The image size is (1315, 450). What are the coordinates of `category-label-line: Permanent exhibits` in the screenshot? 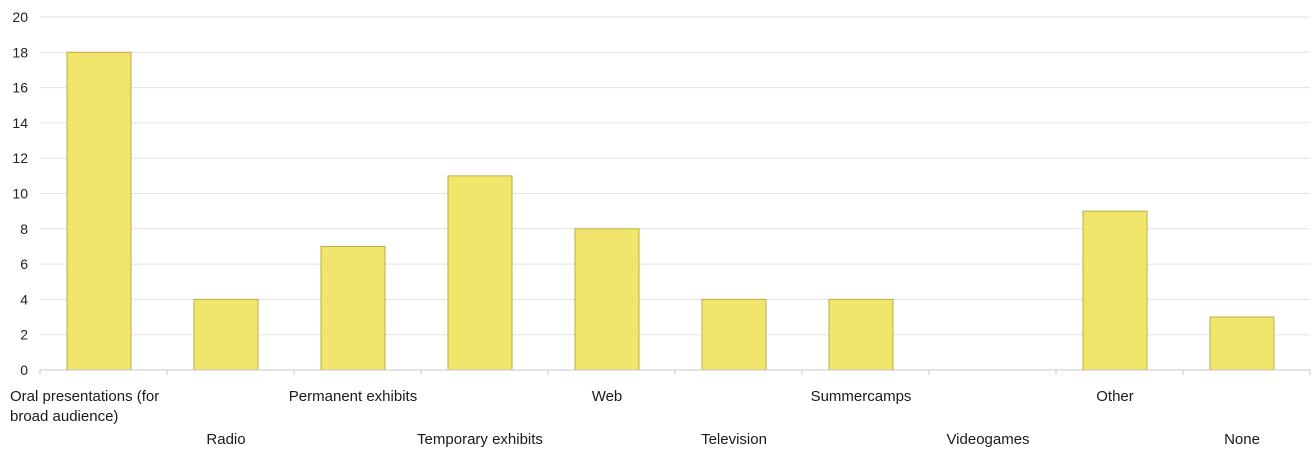 It's located at (353, 396).